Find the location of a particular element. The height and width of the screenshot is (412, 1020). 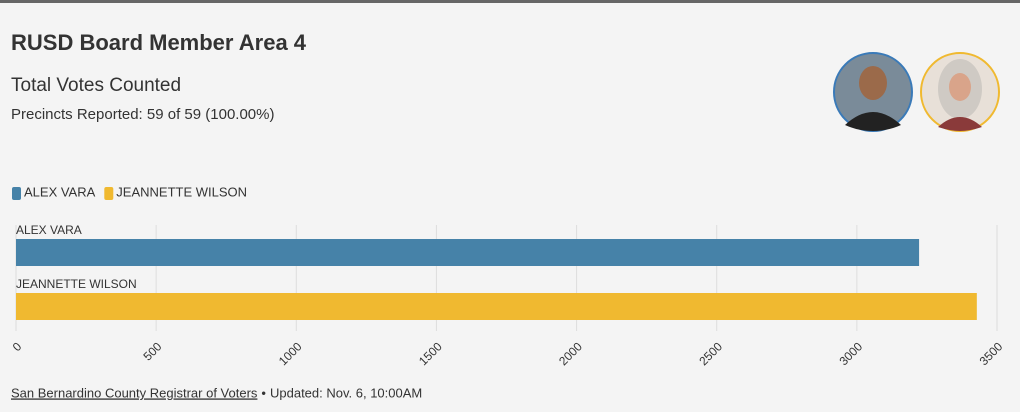

legend-label: JEANNETTE WILSON is located at coordinates (181, 191).